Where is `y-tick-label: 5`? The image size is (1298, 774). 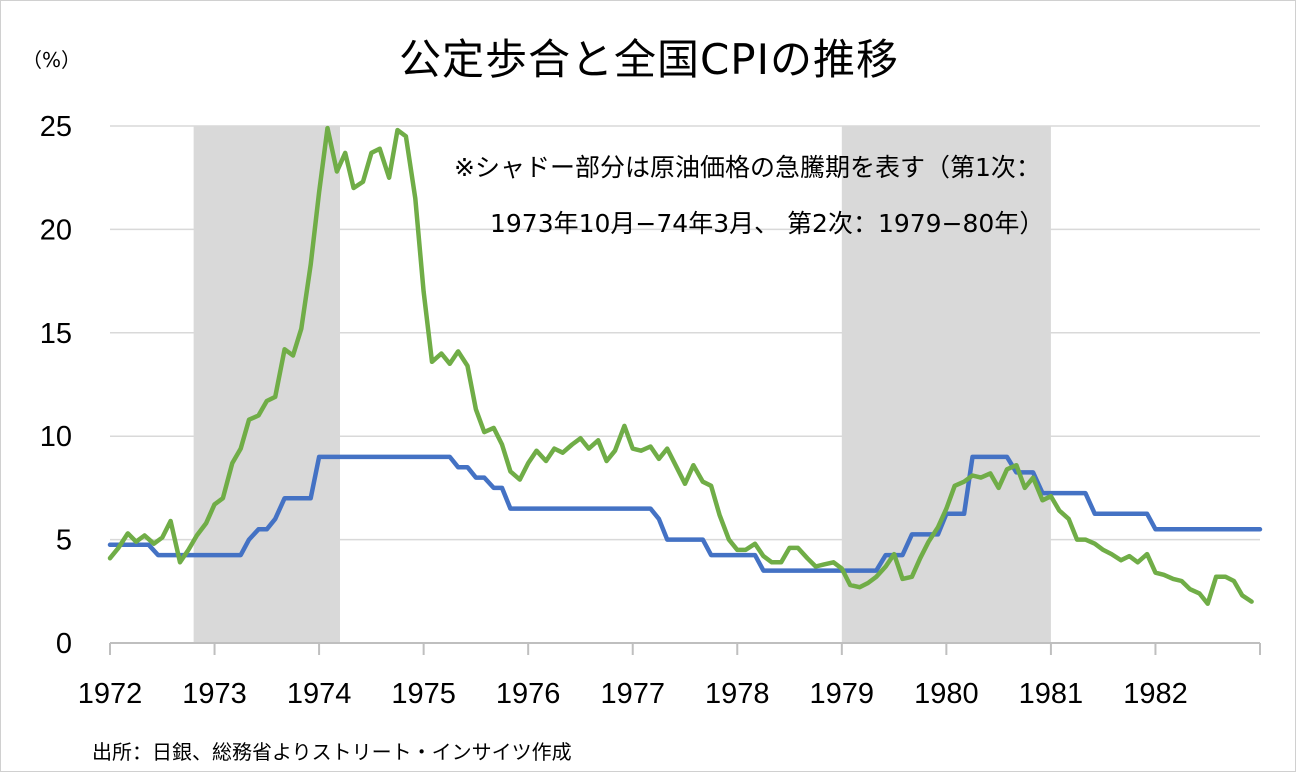
y-tick-label: 5 is located at coordinates (64, 541).